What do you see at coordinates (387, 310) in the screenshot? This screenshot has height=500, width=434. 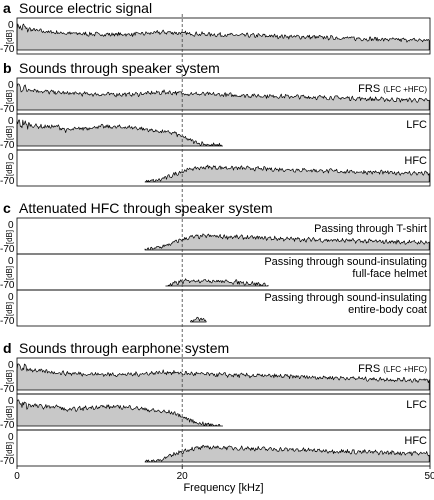 I see `panel-label-line2: entire-body coat` at bounding box center [387, 310].